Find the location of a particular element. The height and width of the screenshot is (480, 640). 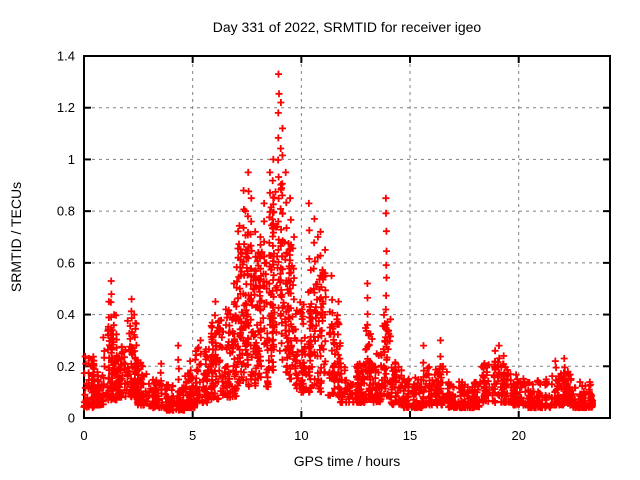

y-tick-label: 1.4 is located at coordinates (66, 56).